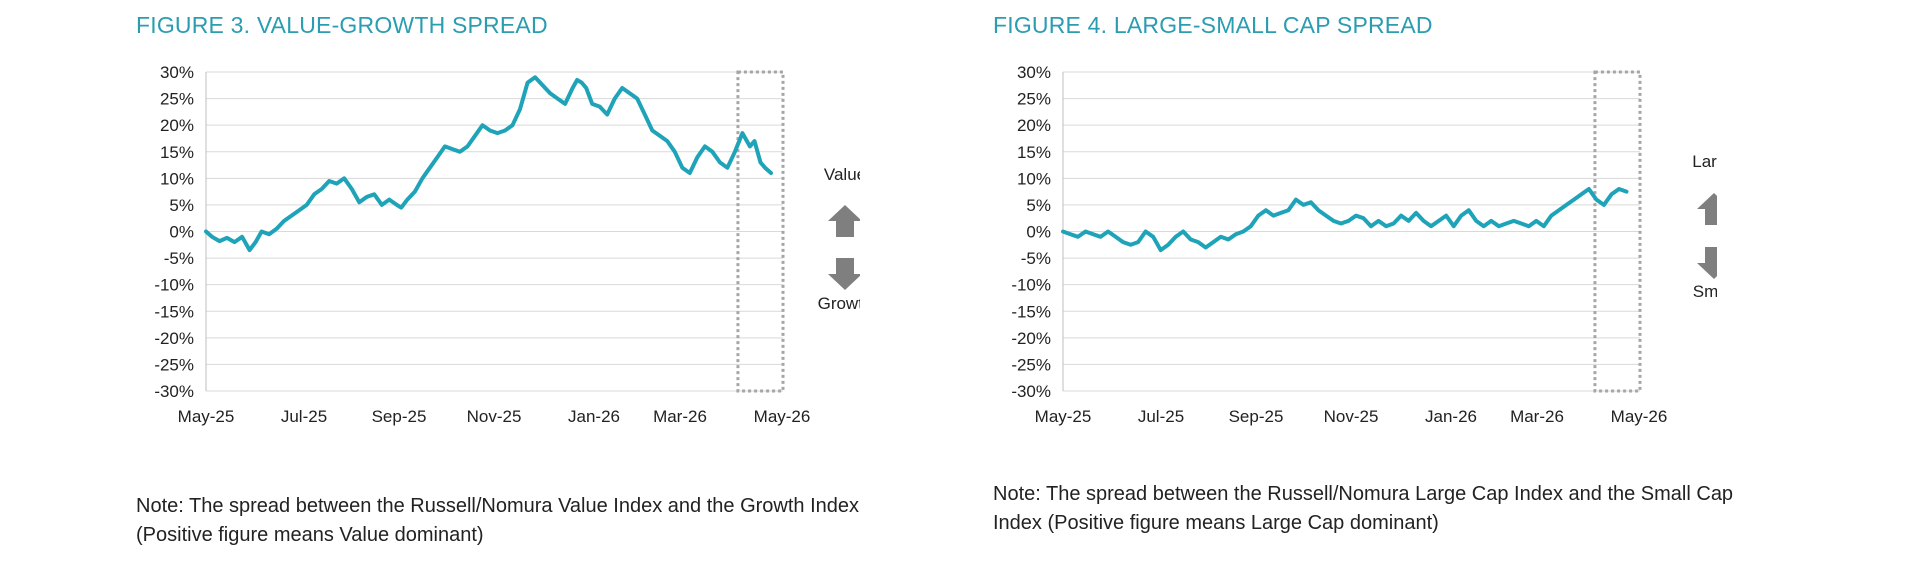 This screenshot has width=1920, height=577. Describe the element at coordinates (1213, 25) in the screenshot. I see `figure-4-title: FIGURE 4. LARGE-SMALL CAP SPREAD` at that location.